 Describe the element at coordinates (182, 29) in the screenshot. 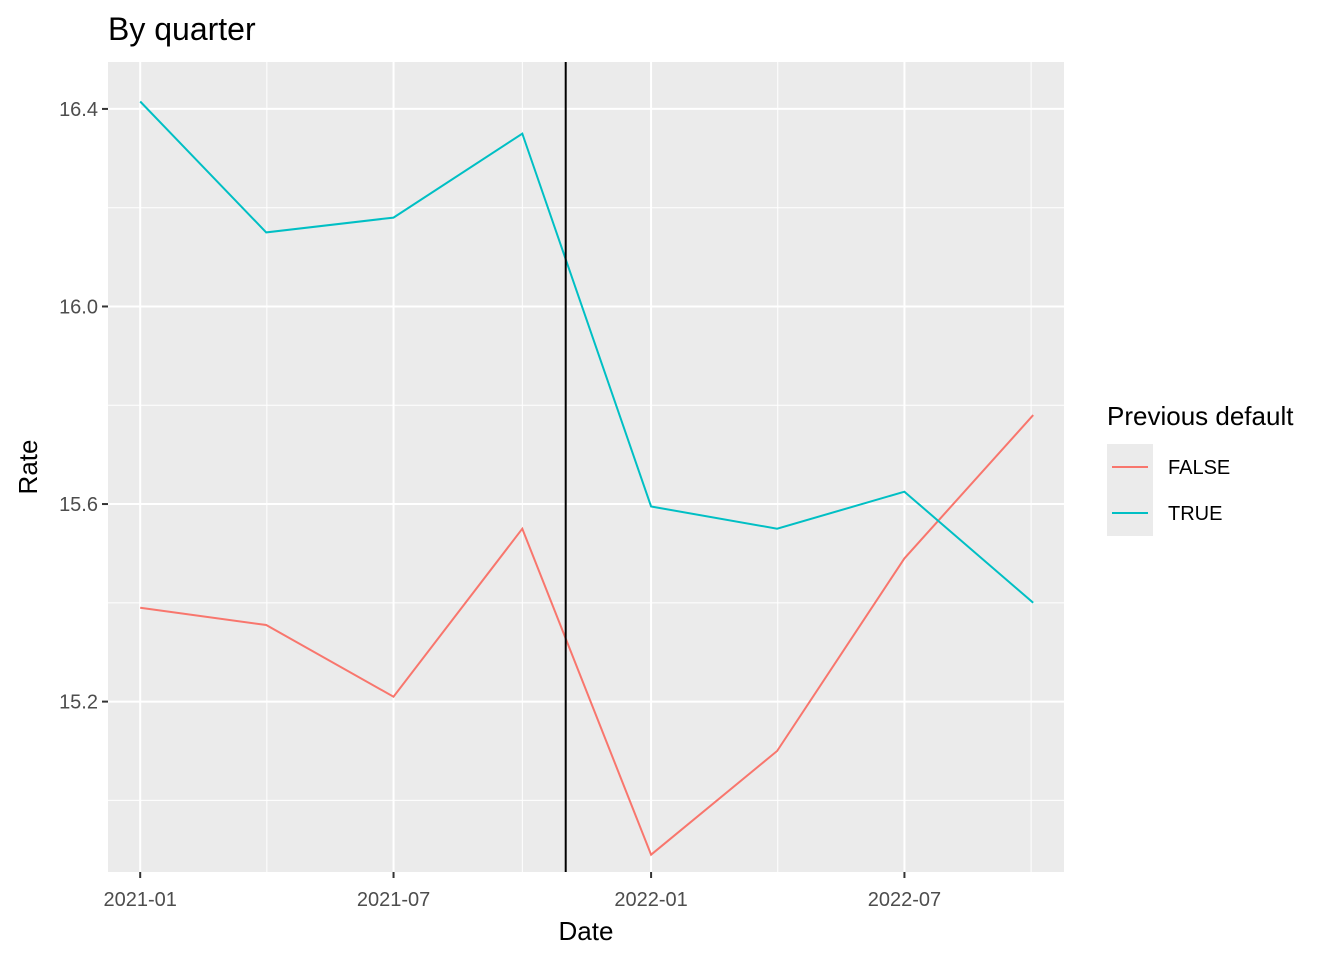

I see `chart-title: By quarter` at that location.